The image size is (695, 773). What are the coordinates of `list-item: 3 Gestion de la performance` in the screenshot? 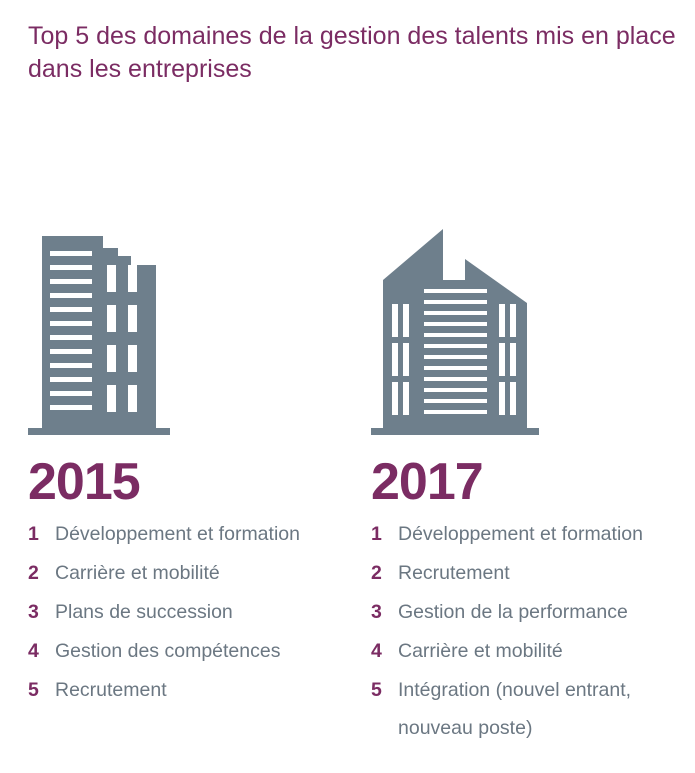 It's located at (521, 612).